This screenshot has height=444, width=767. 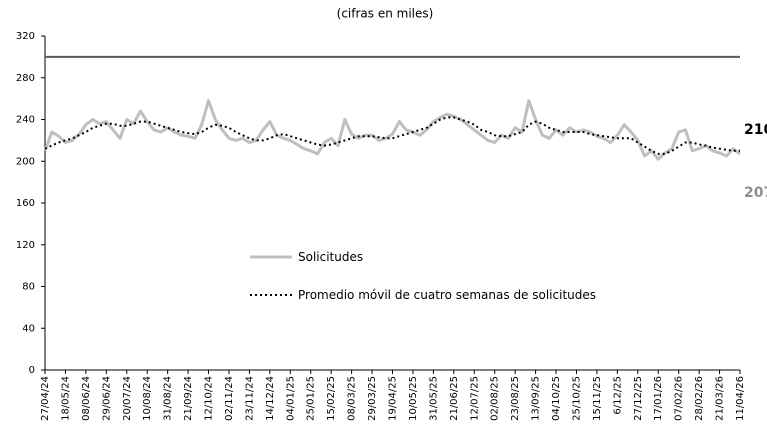 What do you see at coordinates (556, 398) in the screenshot?
I see `x-tick-label: 04/10/25` at bounding box center [556, 398].